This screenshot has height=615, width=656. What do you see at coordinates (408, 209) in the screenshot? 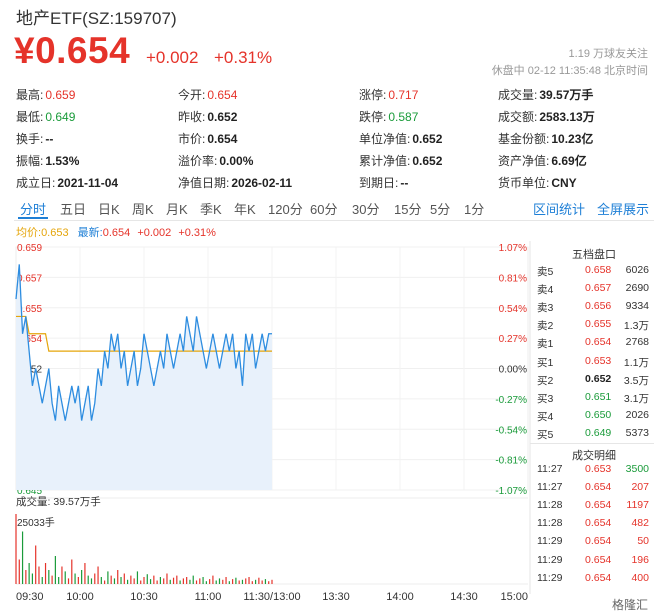
I see `tab-10: 15分` at bounding box center [408, 209].